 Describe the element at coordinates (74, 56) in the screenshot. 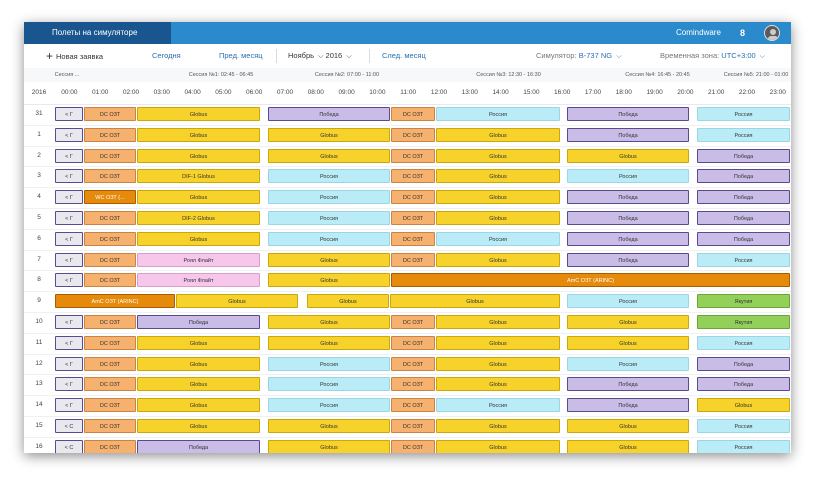

I see `new-request-button: + Новая заявка` at that location.